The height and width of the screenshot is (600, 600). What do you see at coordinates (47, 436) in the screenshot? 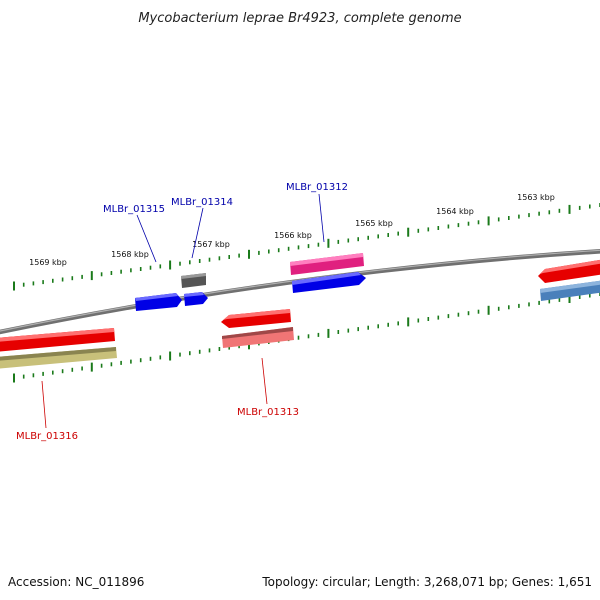
I see `gene-label-MLBr_01316: MLBr_01316` at bounding box center [47, 436].